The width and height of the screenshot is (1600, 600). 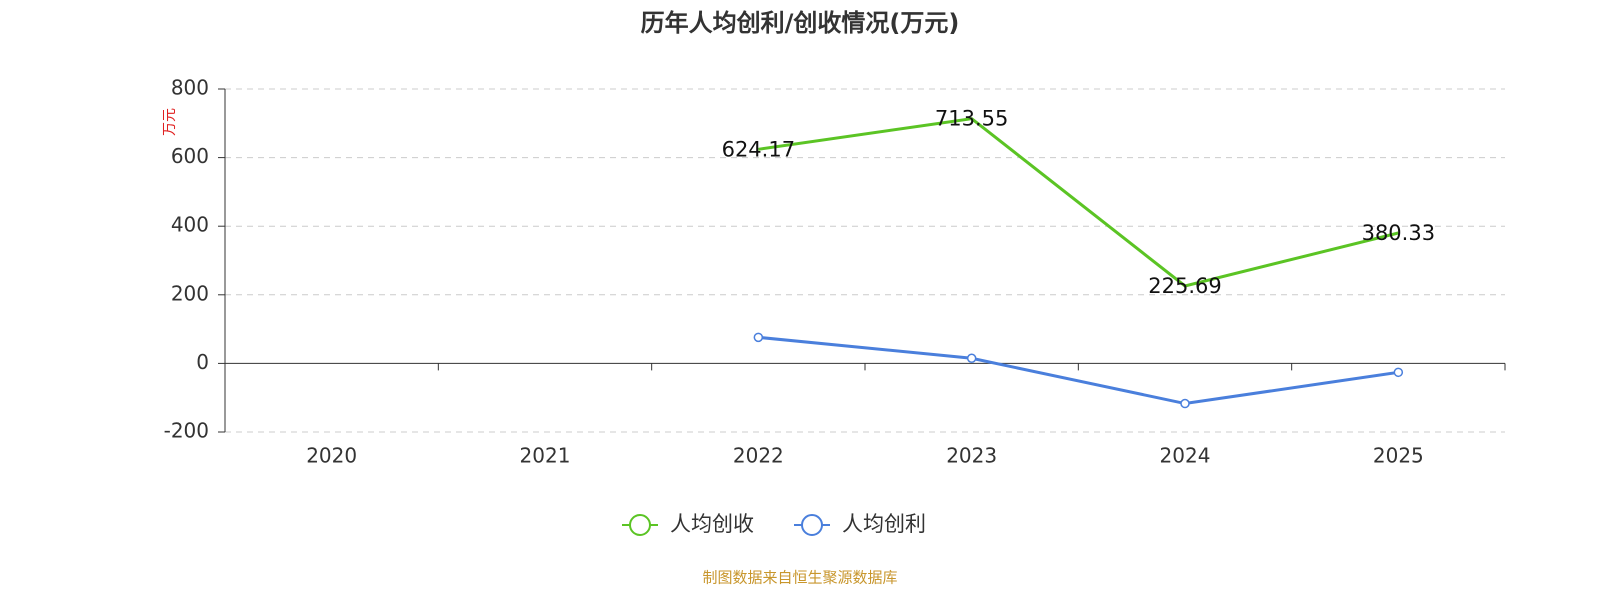 What do you see at coordinates (971, 119) in the screenshot?
I see `data-label: 713.55` at bounding box center [971, 119].